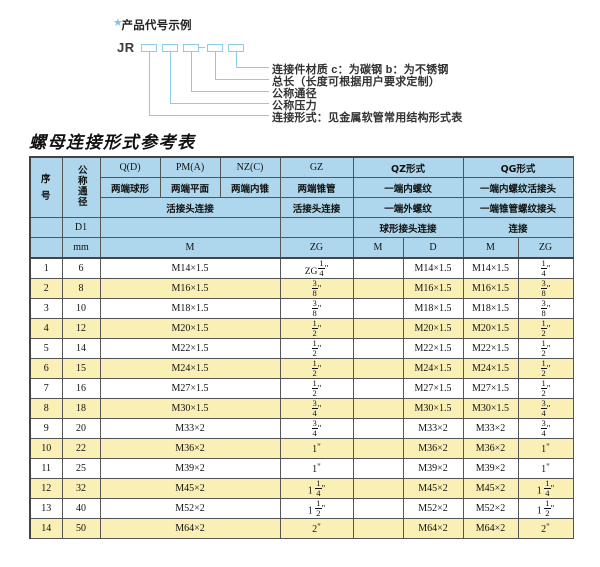 The width and height of the screenshot is (600, 567). Describe the element at coordinates (490, 368) in the screenshot. I see `cell-qg-m: M24×1.5` at that location.